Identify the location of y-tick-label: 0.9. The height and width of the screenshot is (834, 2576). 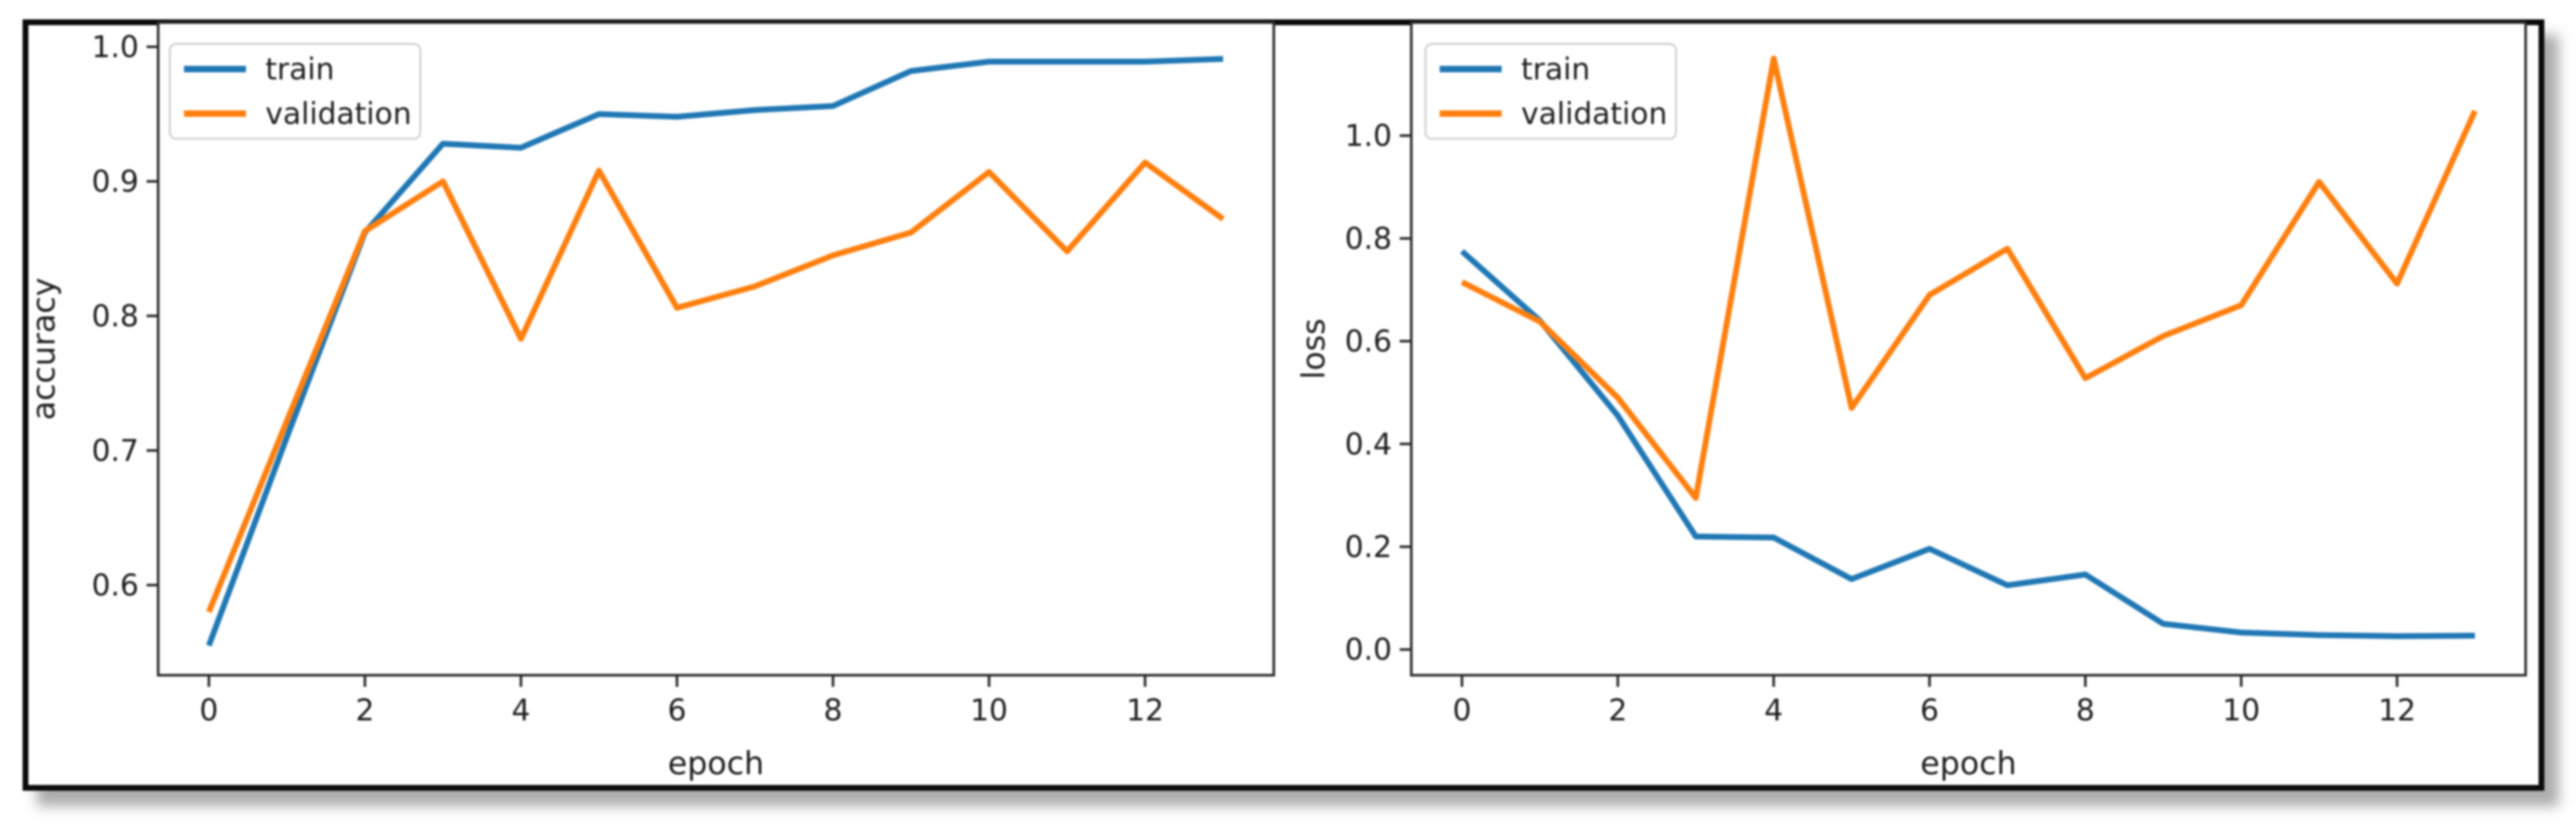
(116, 181).